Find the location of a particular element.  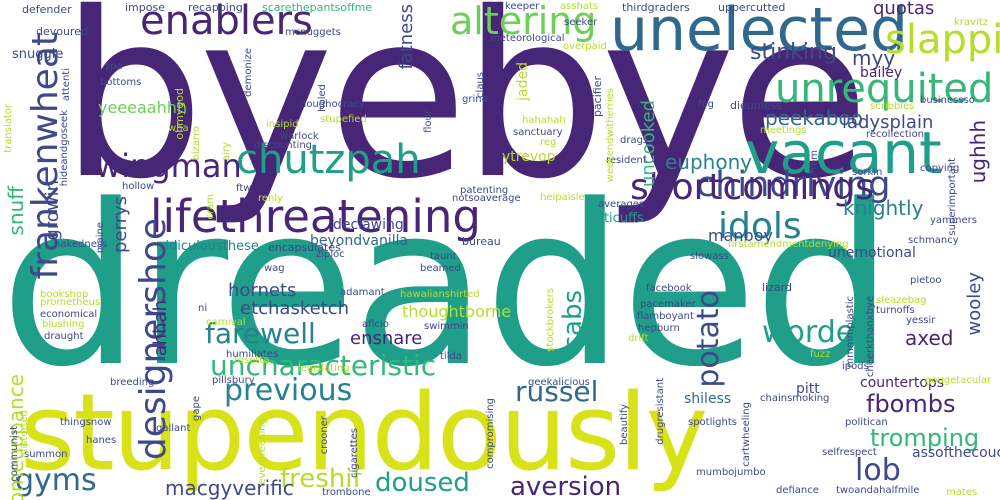

word-pacemaker: pacemaker is located at coordinates (668, 304).